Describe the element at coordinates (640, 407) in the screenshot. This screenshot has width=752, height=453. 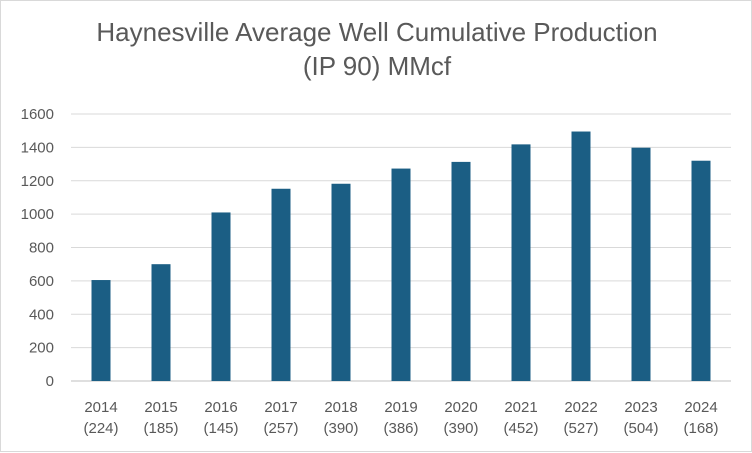
I see `x-tick-label-year: 2023` at that location.